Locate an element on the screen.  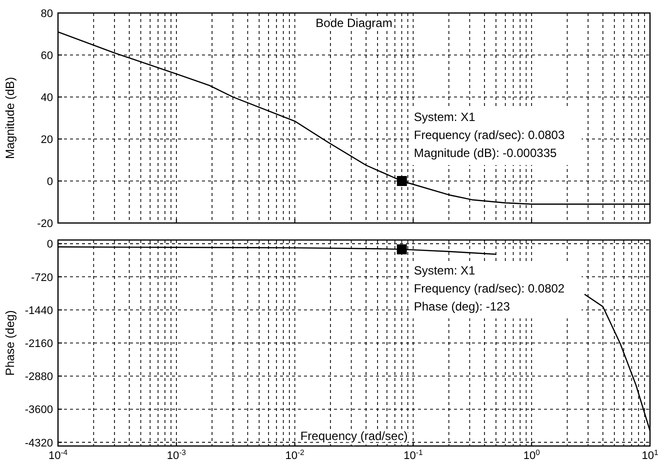
y-tick-label: 80 is located at coordinates (46, 14).